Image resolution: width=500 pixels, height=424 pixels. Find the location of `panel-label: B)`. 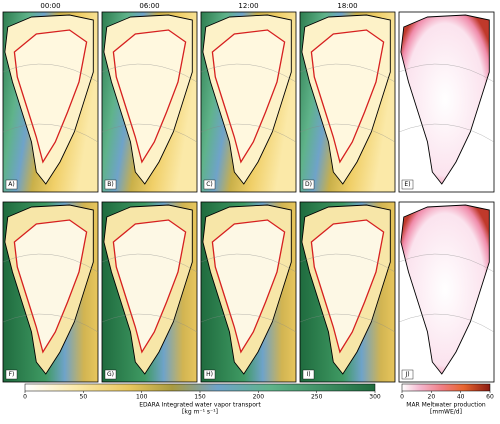

panel-label: B) is located at coordinates (110, 184).